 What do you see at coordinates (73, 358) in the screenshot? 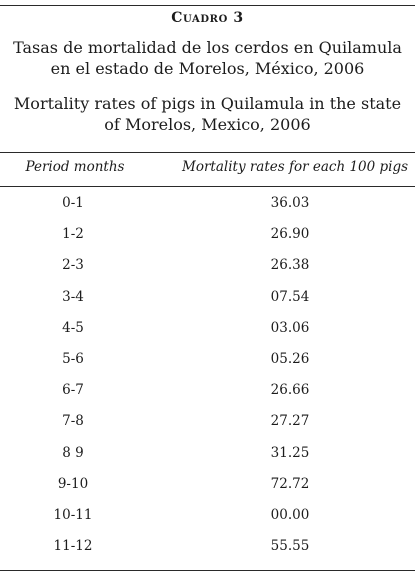
I see `period-cell: 5-6` at bounding box center [73, 358].